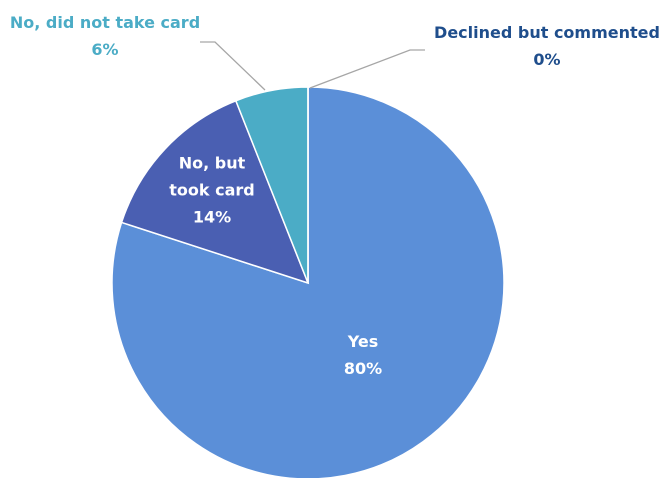 Image resolution: width=663 pixels, height=478 pixels. What do you see at coordinates (547, 59) in the screenshot?
I see `value-label: 0%` at bounding box center [547, 59].